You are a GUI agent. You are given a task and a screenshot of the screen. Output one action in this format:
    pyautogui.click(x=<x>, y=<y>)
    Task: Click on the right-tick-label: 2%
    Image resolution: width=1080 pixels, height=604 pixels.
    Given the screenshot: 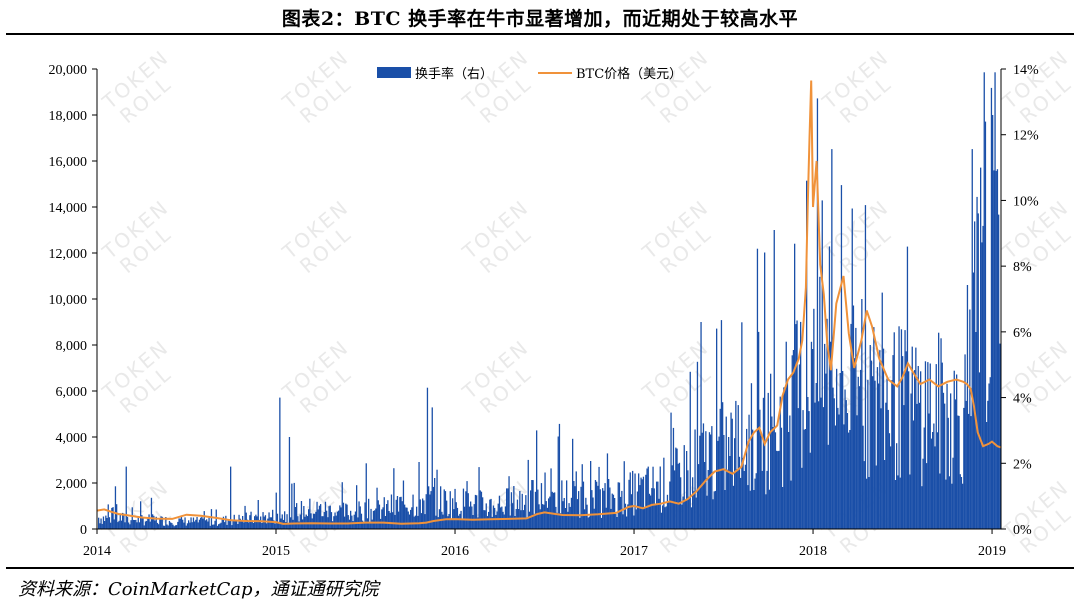 What is the action you would take?
    pyautogui.click(x=1022, y=464)
    